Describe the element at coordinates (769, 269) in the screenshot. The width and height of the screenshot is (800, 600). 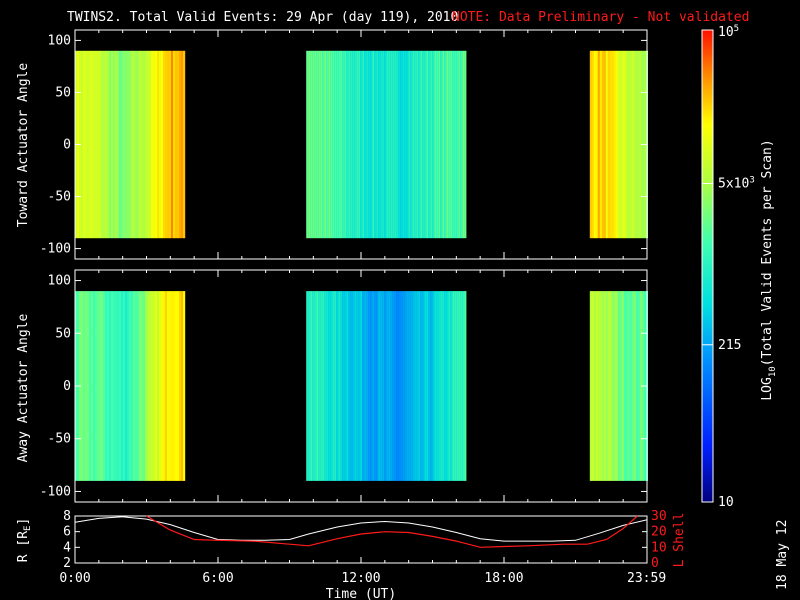
I see `colorbar-label: LOG10(Total Valid Events per Scan)` at that location.